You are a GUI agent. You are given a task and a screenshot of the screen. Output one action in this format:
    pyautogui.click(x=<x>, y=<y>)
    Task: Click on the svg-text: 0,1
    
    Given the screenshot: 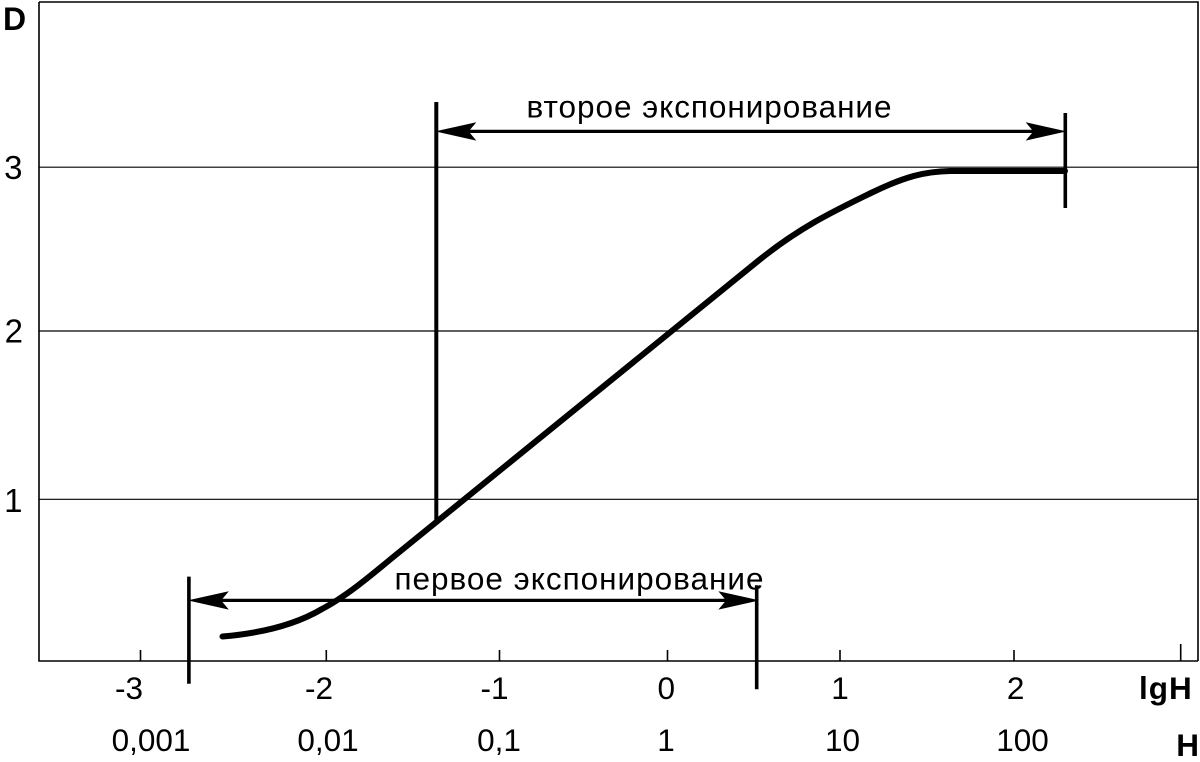 What is the action you would take?
    pyautogui.click(x=499, y=740)
    